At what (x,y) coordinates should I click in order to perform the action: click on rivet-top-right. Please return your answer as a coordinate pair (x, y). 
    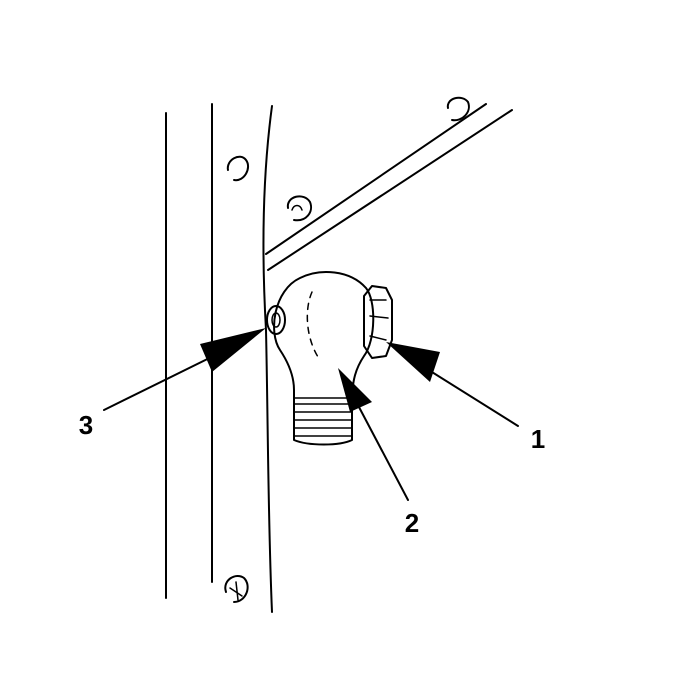
    Looking at the image, I should click on (458, 109).